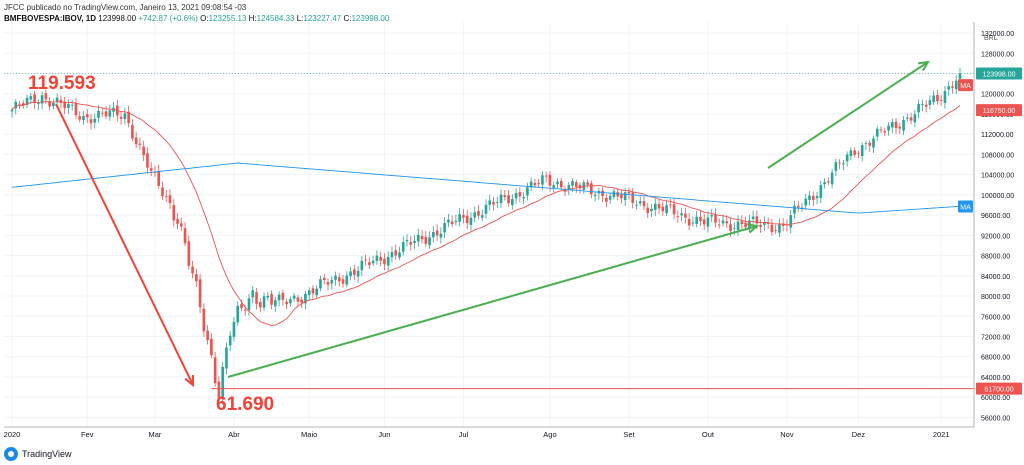 This screenshot has height=465, width=1024. What do you see at coordinates (965, 206) in the screenshot?
I see `ma-long-tag-bg` at bounding box center [965, 206].